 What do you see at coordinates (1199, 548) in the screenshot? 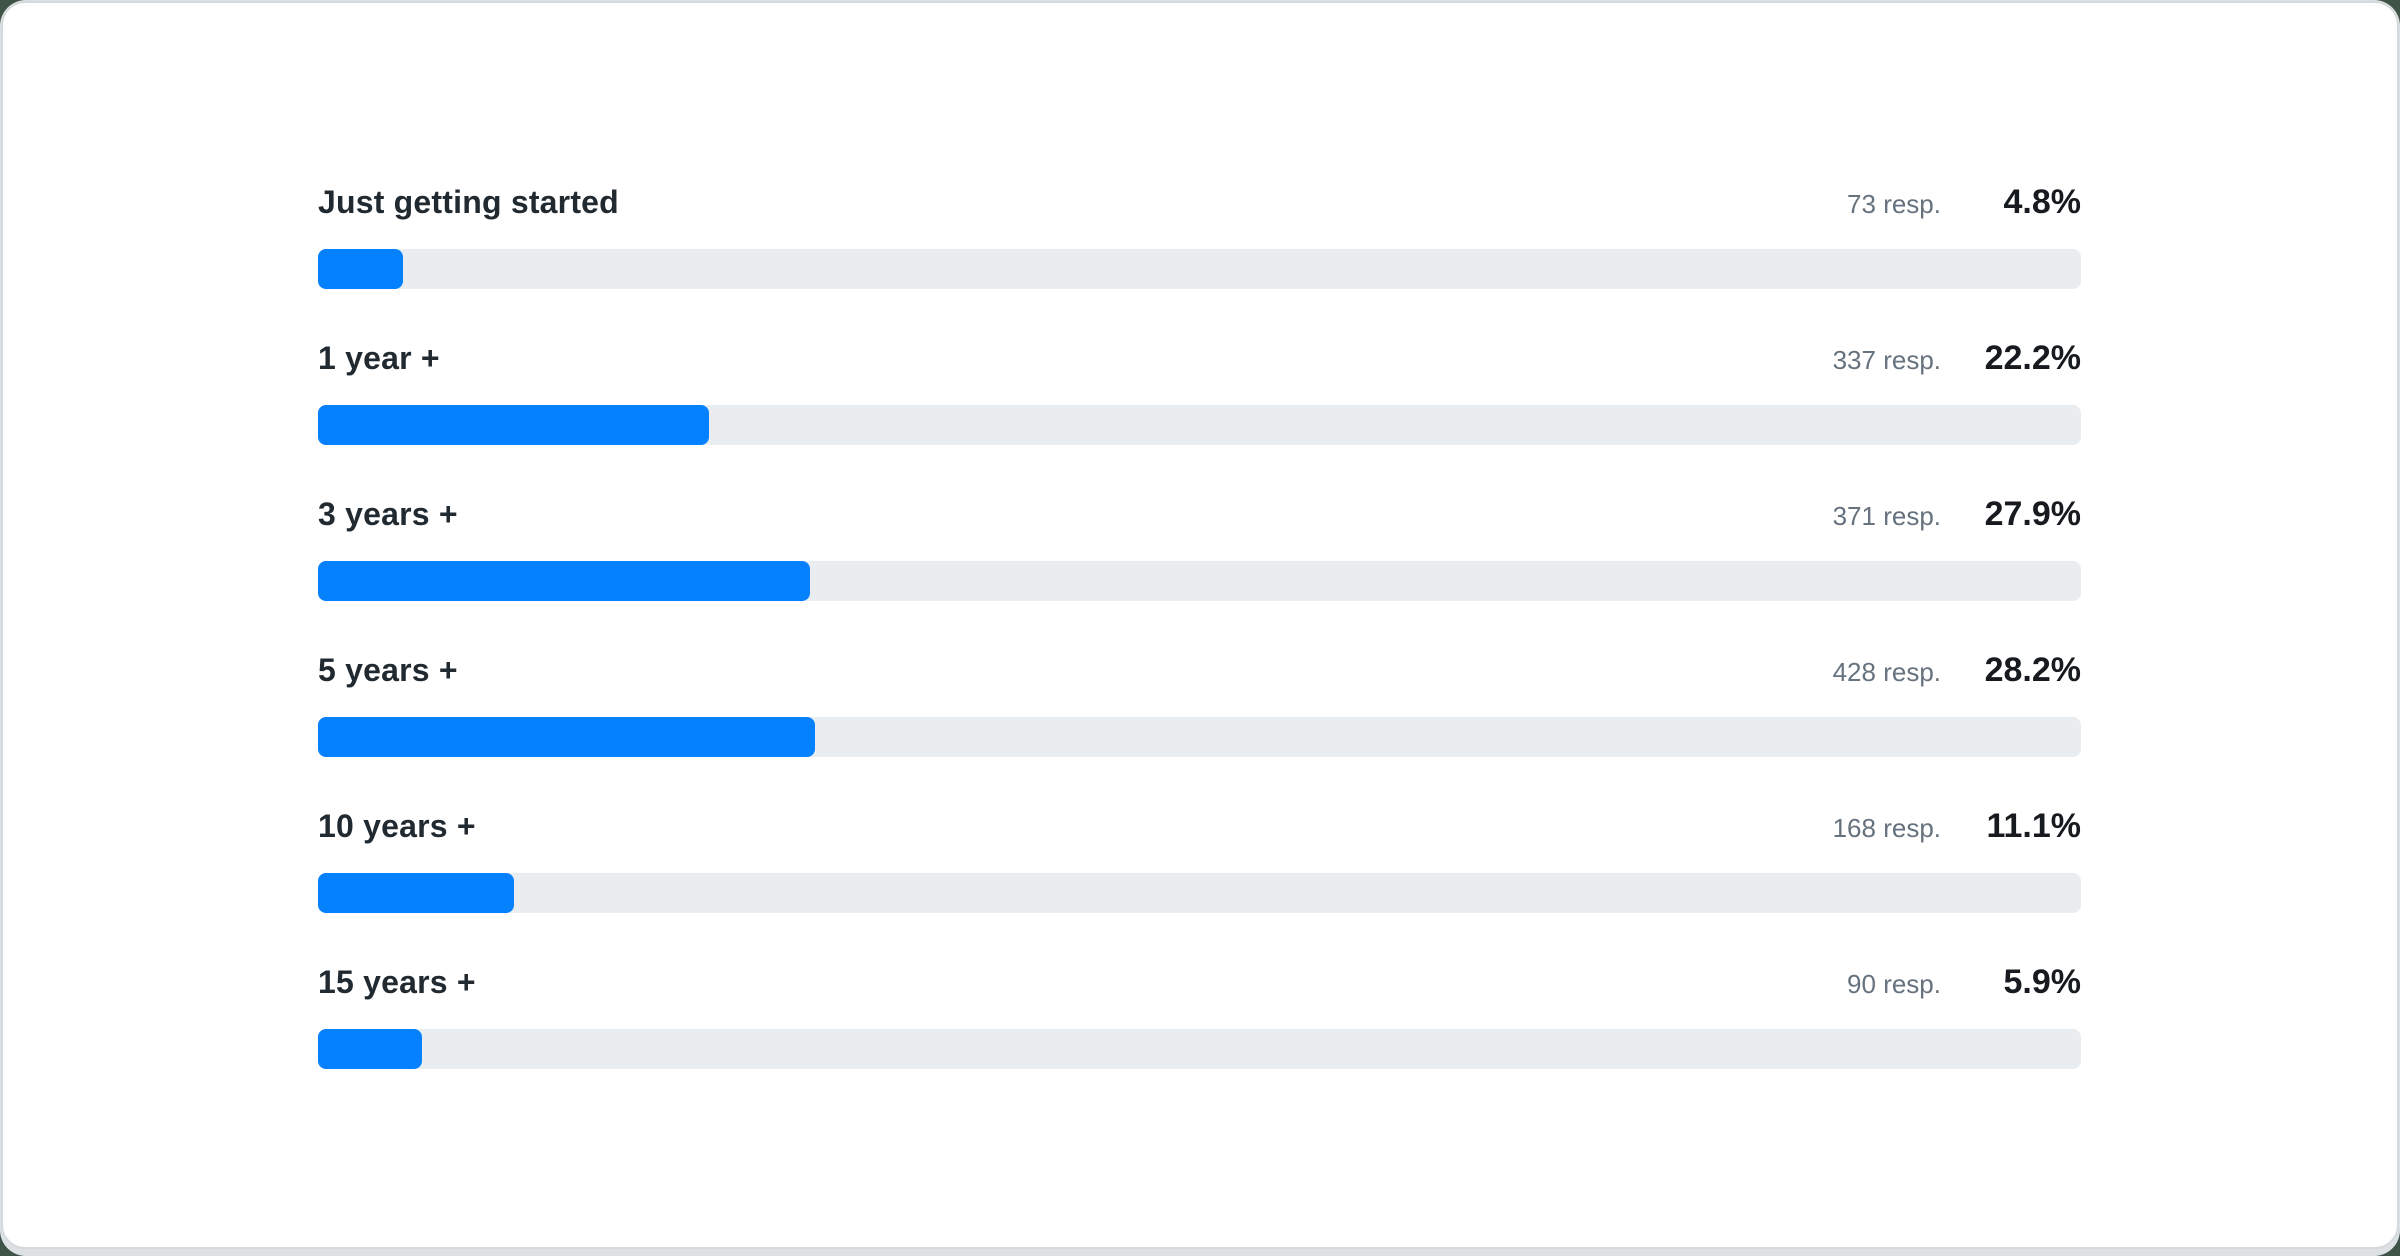
I see `chart-row: 3 years + 371 resp. 27.9%` at bounding box center [1199, 548].